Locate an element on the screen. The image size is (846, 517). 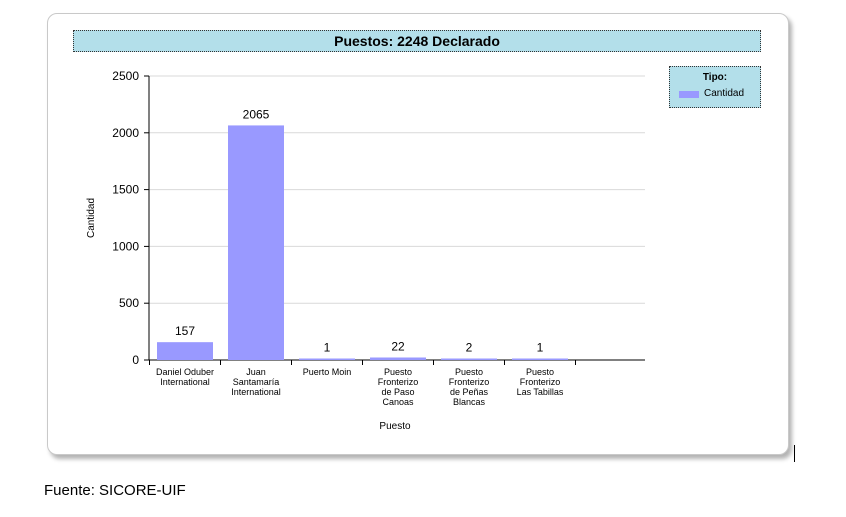
x-tick-label: Canoas is located at coordinates (398, 402).